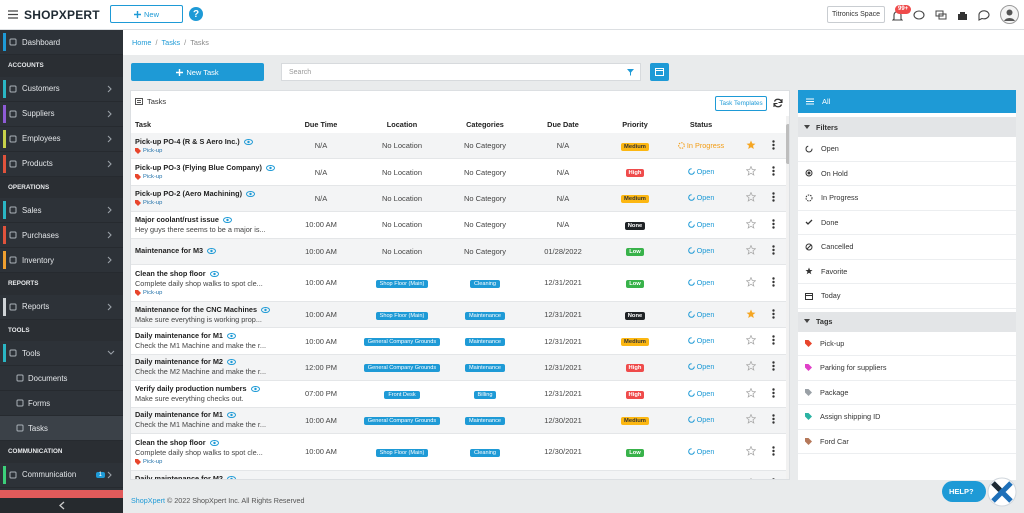  What do you see at coordinates (61, 353) in the screenshot?
I see `sidebar-item: Tools` at bounding box center [61, 353].